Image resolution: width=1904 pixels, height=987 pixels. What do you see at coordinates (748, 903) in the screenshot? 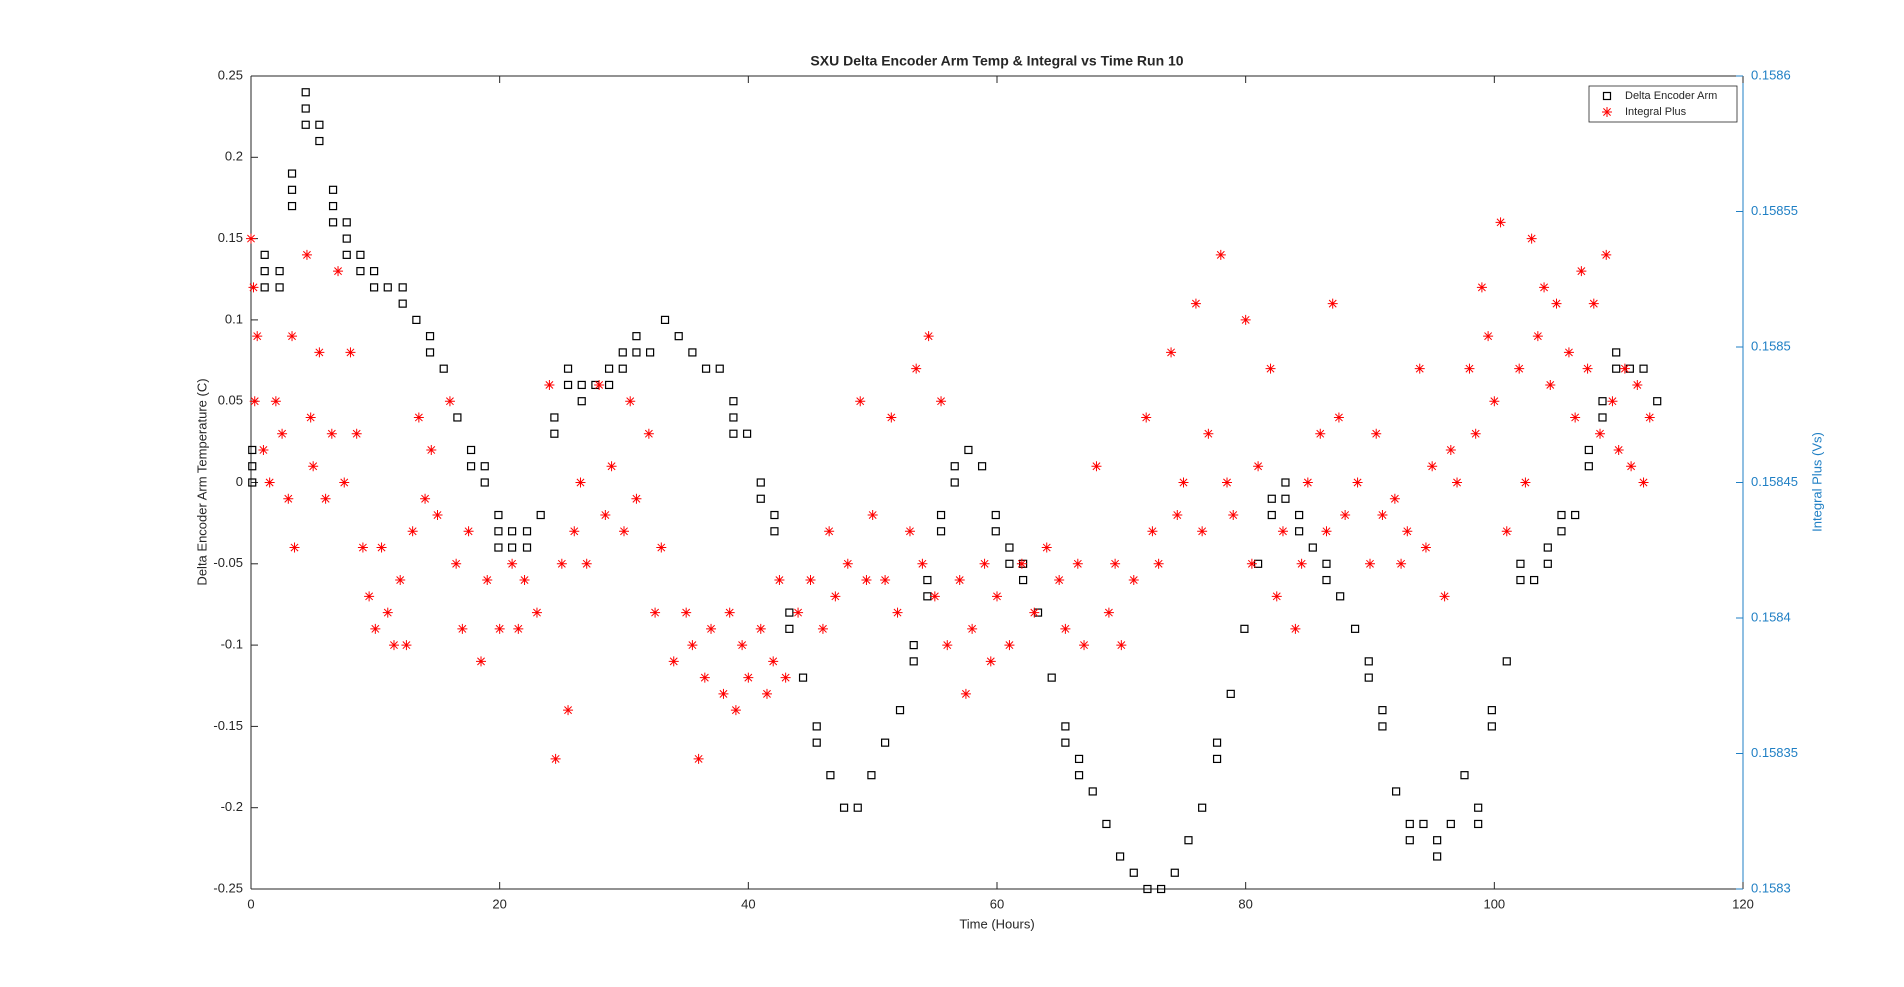
I see `x-tick-label: 40` at bounding box center [748, 903].